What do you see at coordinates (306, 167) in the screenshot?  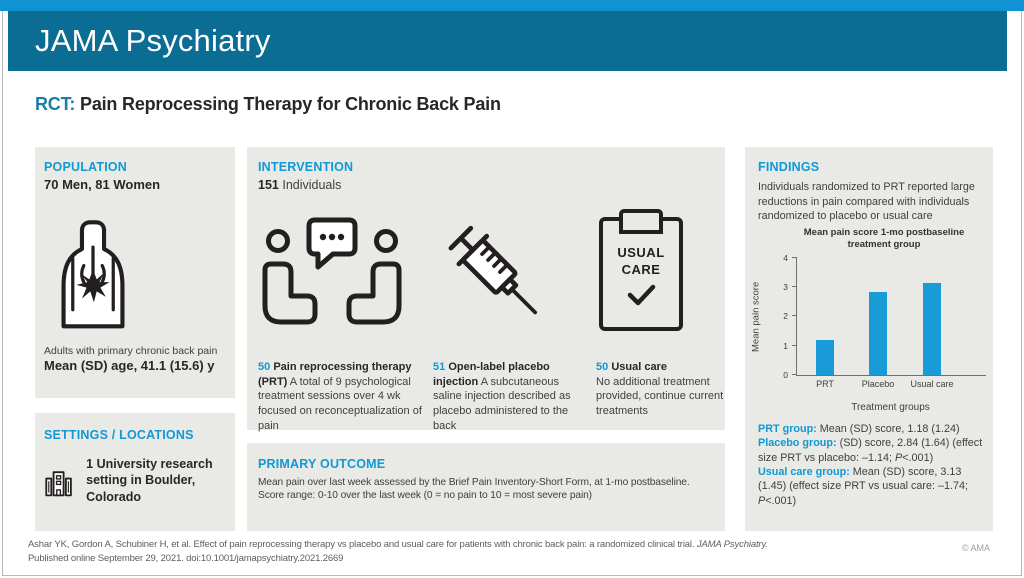 I see `intervention-heading: INTERVENTION` at bounding box center [306, 167].